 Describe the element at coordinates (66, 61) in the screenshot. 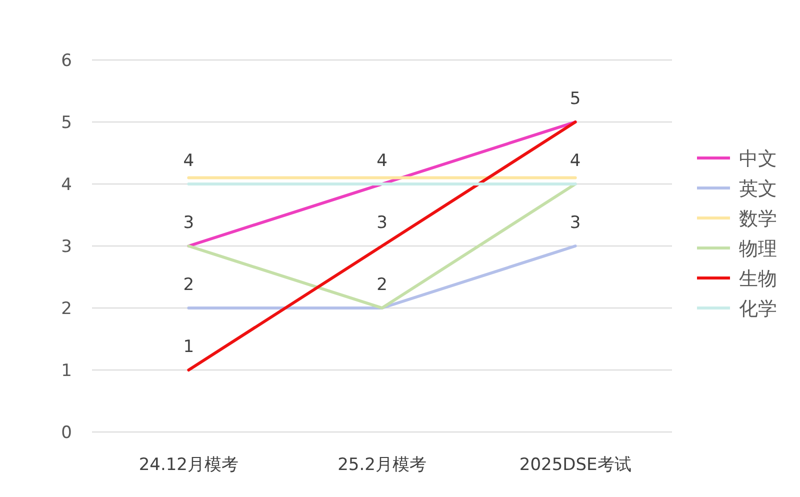

I see `y-tick-label: 6` at that location.